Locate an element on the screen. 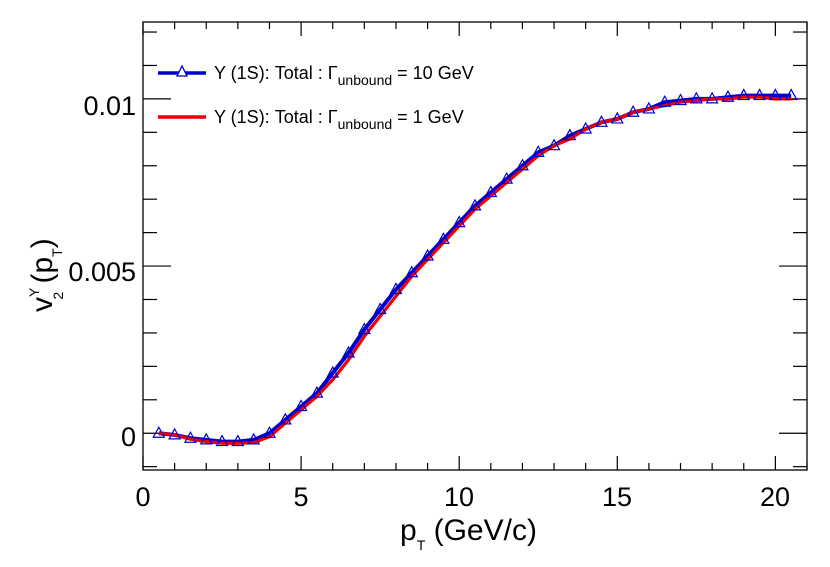 The image size is (830, 567). legend-label-blue: Υ (1S): Total : Γunbound = 10 GeV is located at coordinates (344, 75).